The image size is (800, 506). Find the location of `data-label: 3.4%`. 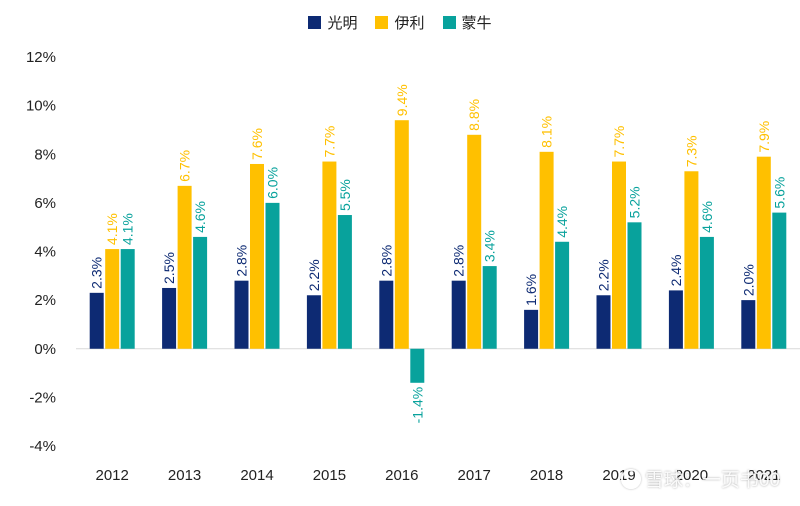

data-label: 3.4% is located at coordinates (490, 246).